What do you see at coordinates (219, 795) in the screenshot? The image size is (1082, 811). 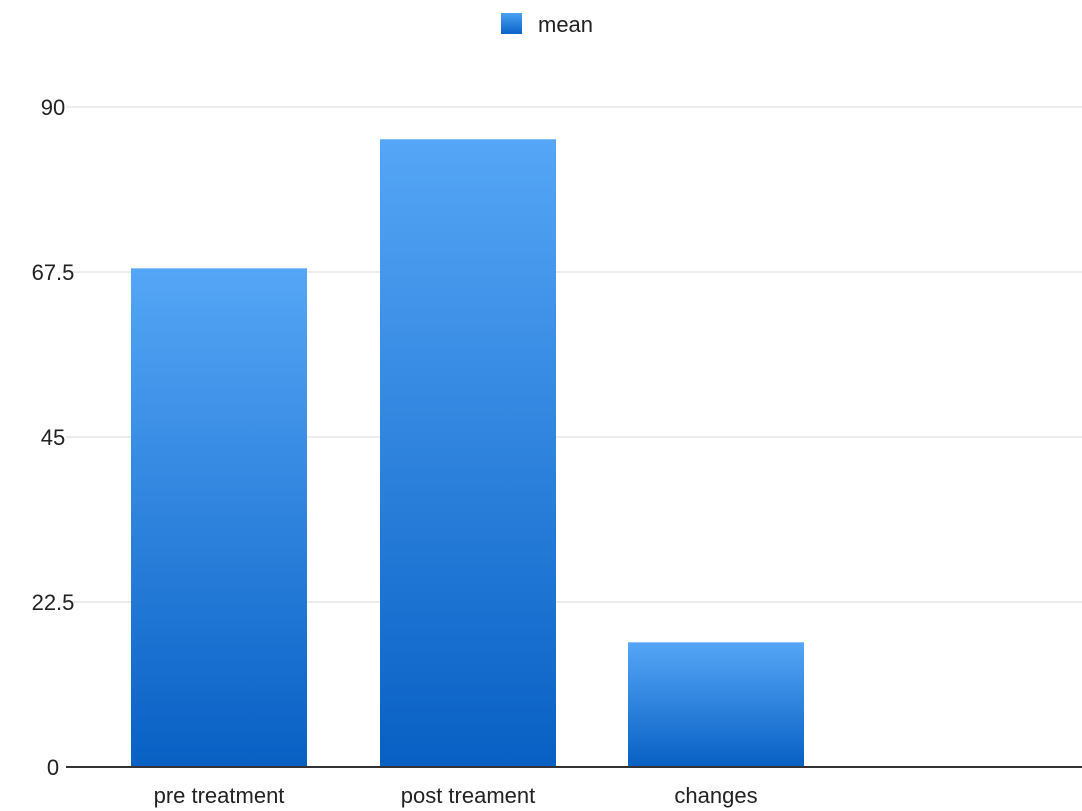 I see `x-tick-label: pre treatment` at bounding box center [219, 795].